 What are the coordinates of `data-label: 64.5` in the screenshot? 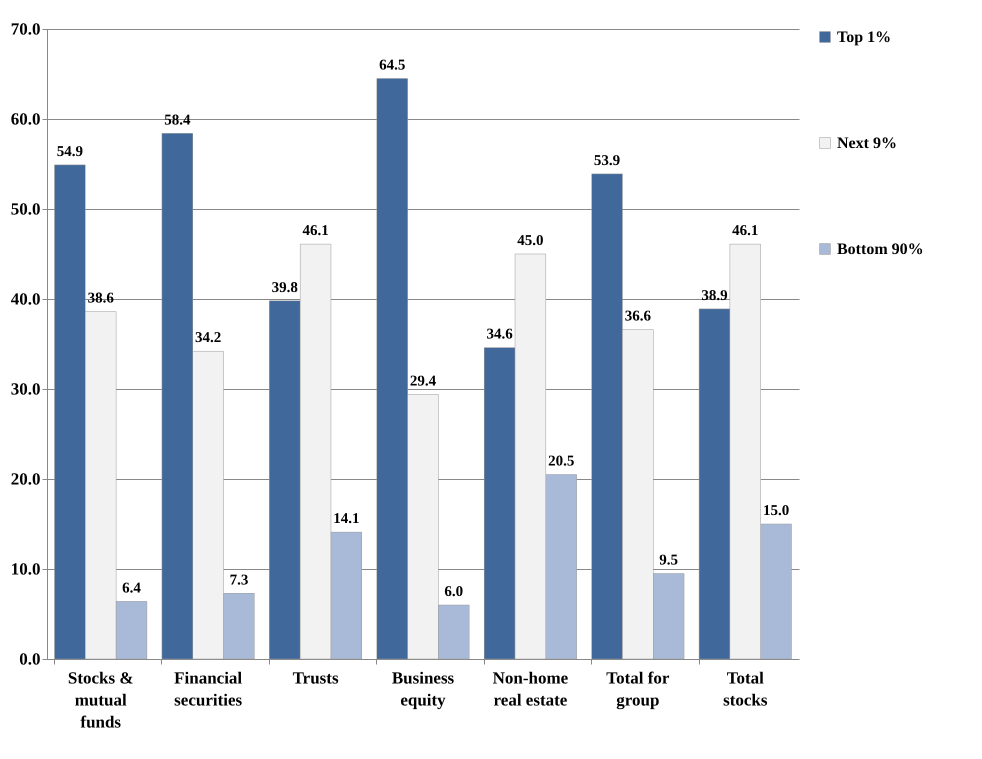 It's located at (392, 66).